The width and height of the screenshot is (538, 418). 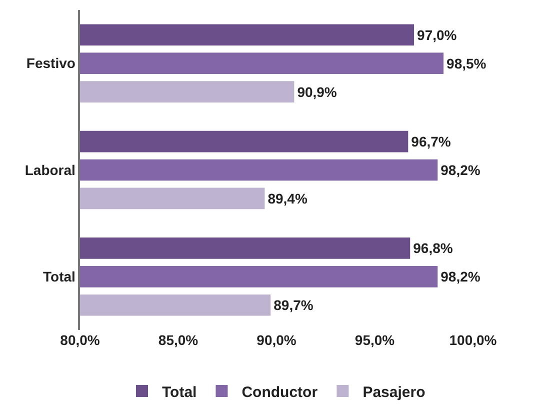 I want to click on data-label: 96,8%, so click(x=433, y=248).